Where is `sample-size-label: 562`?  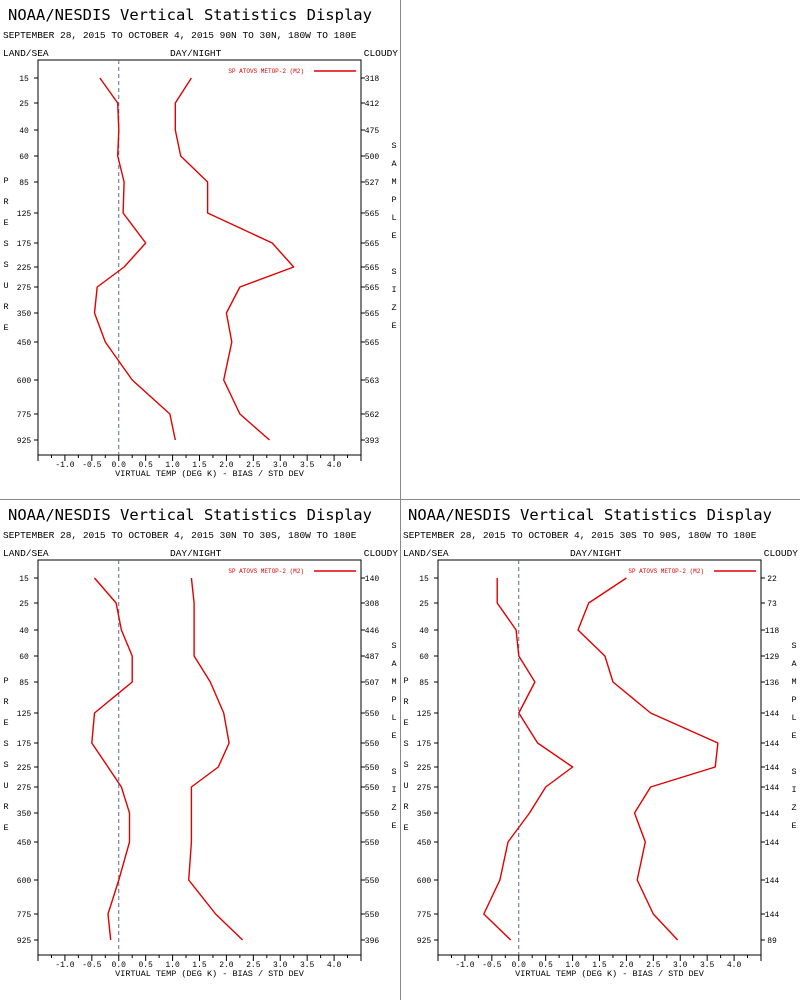
sample-size-label: 562 is located at coordinates (372, 415).